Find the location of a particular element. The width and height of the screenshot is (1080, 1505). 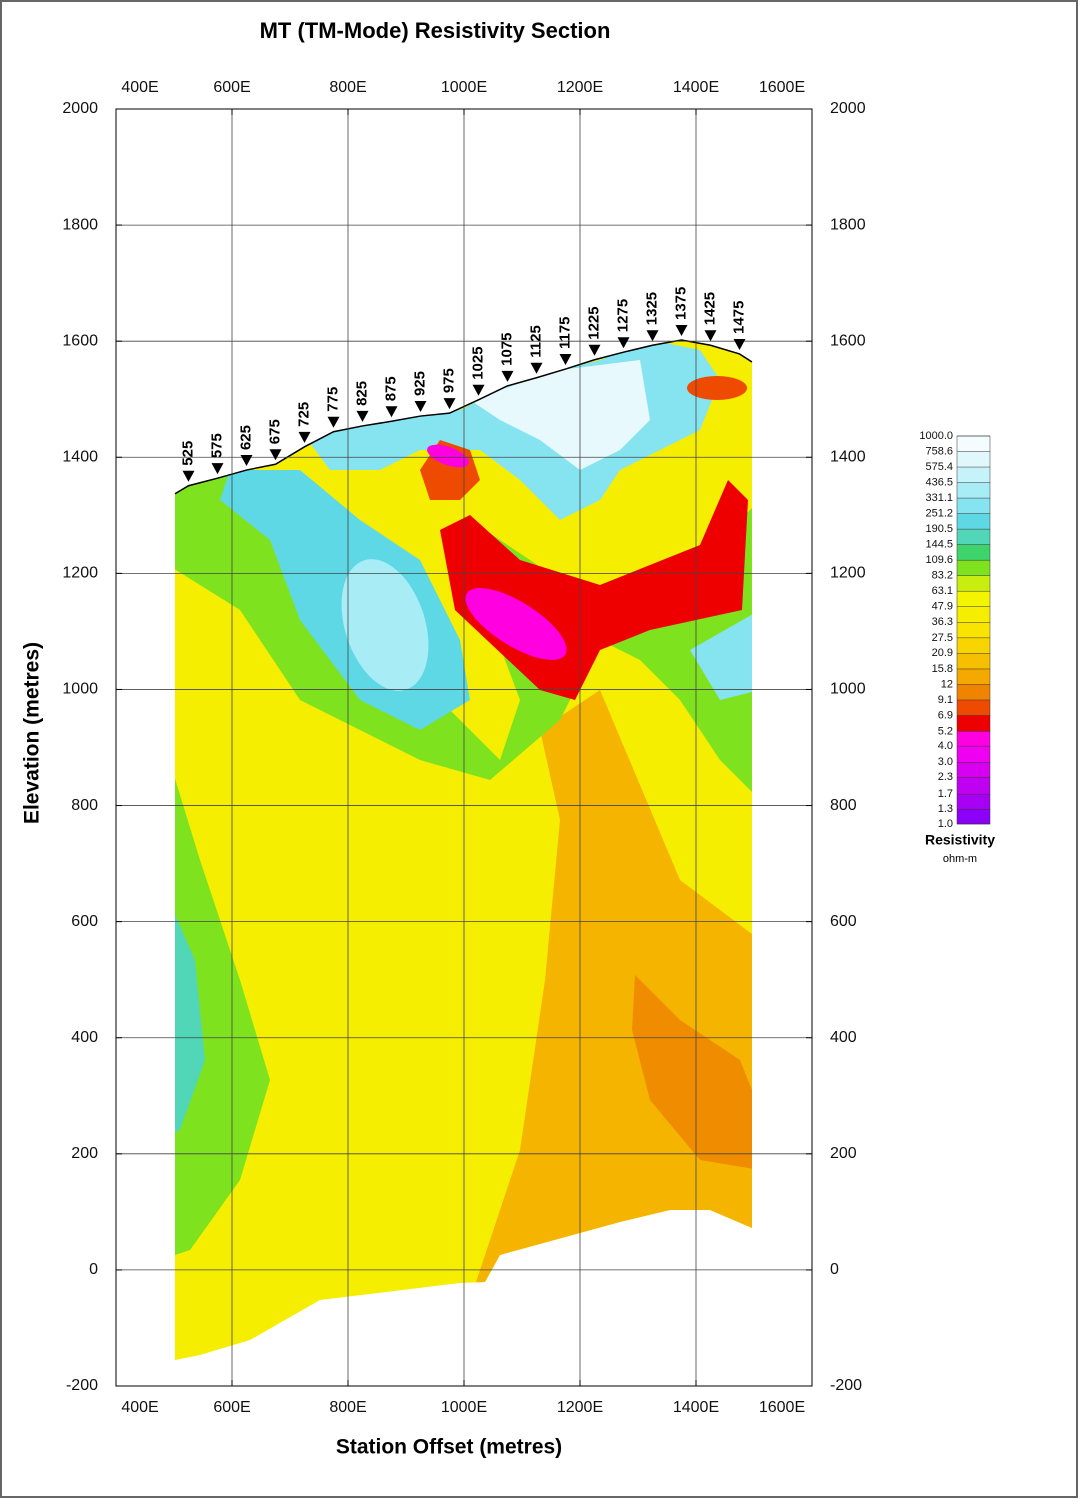

y-tick-label-right: 400 is located at coordinates (843, 1037).